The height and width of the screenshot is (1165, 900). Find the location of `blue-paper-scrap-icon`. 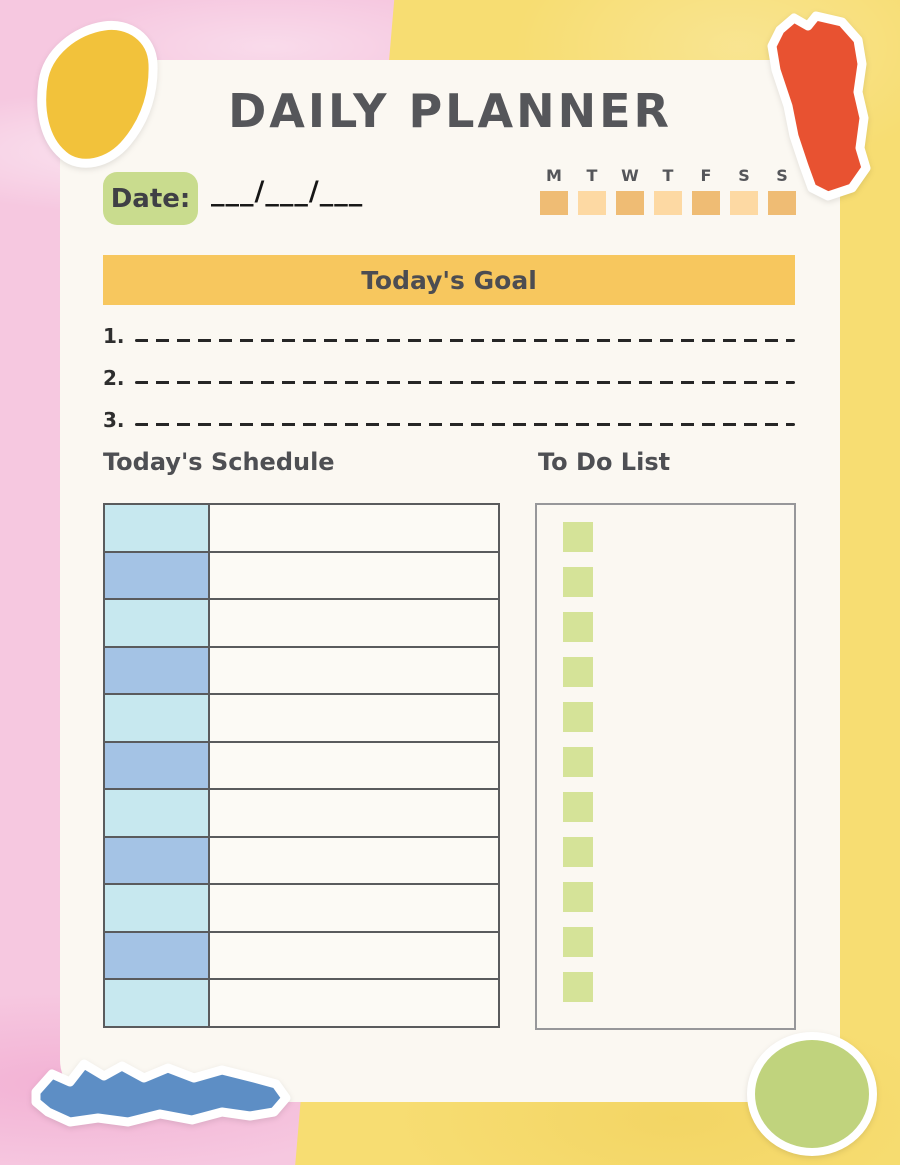

blue-paper-scrap-icon is located at coordinates (161, 1093).